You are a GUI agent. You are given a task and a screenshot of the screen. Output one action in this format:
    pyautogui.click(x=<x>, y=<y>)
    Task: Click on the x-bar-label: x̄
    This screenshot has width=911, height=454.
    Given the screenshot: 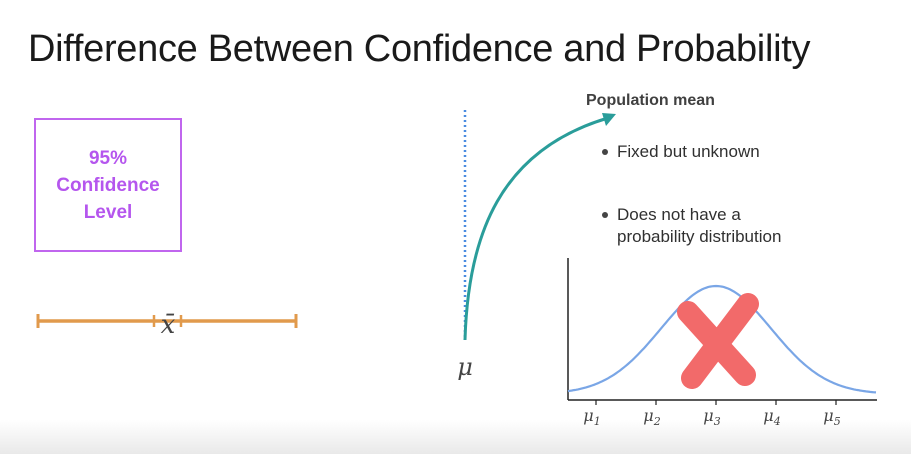 What is the action you would take?
    pyautogui.click(x=168, y=325)
    